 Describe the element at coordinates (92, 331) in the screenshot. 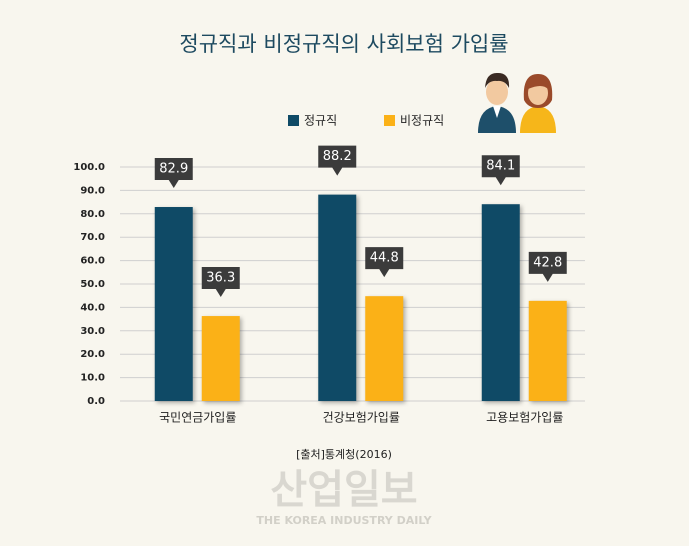

I see `y-tick-label: 30.0` at that location.